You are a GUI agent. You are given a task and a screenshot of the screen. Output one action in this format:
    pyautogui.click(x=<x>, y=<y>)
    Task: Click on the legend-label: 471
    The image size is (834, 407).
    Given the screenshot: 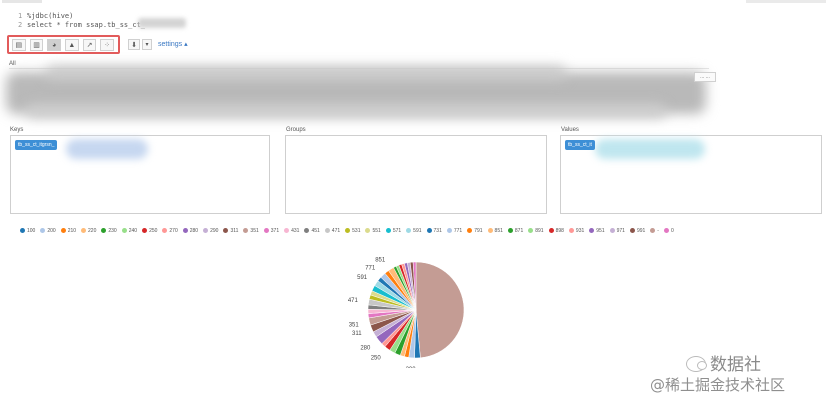 What is the action you would take?
    pyautogui.click(x=336, y=231)
    